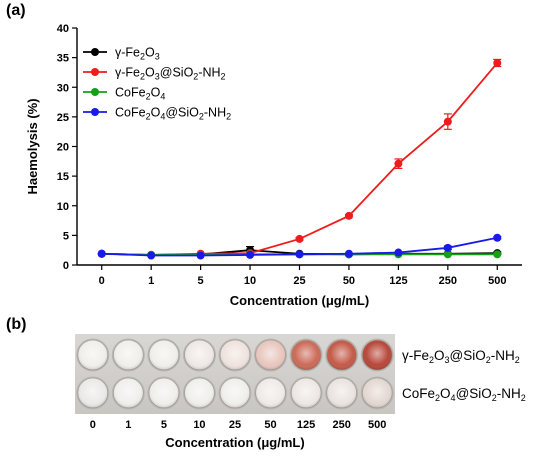  What do you see at coordinates (66, 266) in the screenshot?
I see `y-tick-label: 0` at bounding box center [66, 266].